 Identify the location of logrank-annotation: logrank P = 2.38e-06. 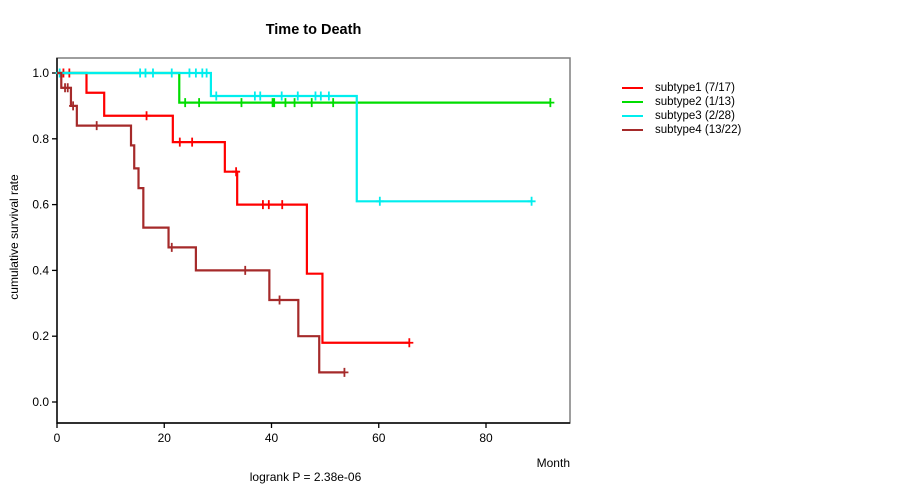
(305, 477).